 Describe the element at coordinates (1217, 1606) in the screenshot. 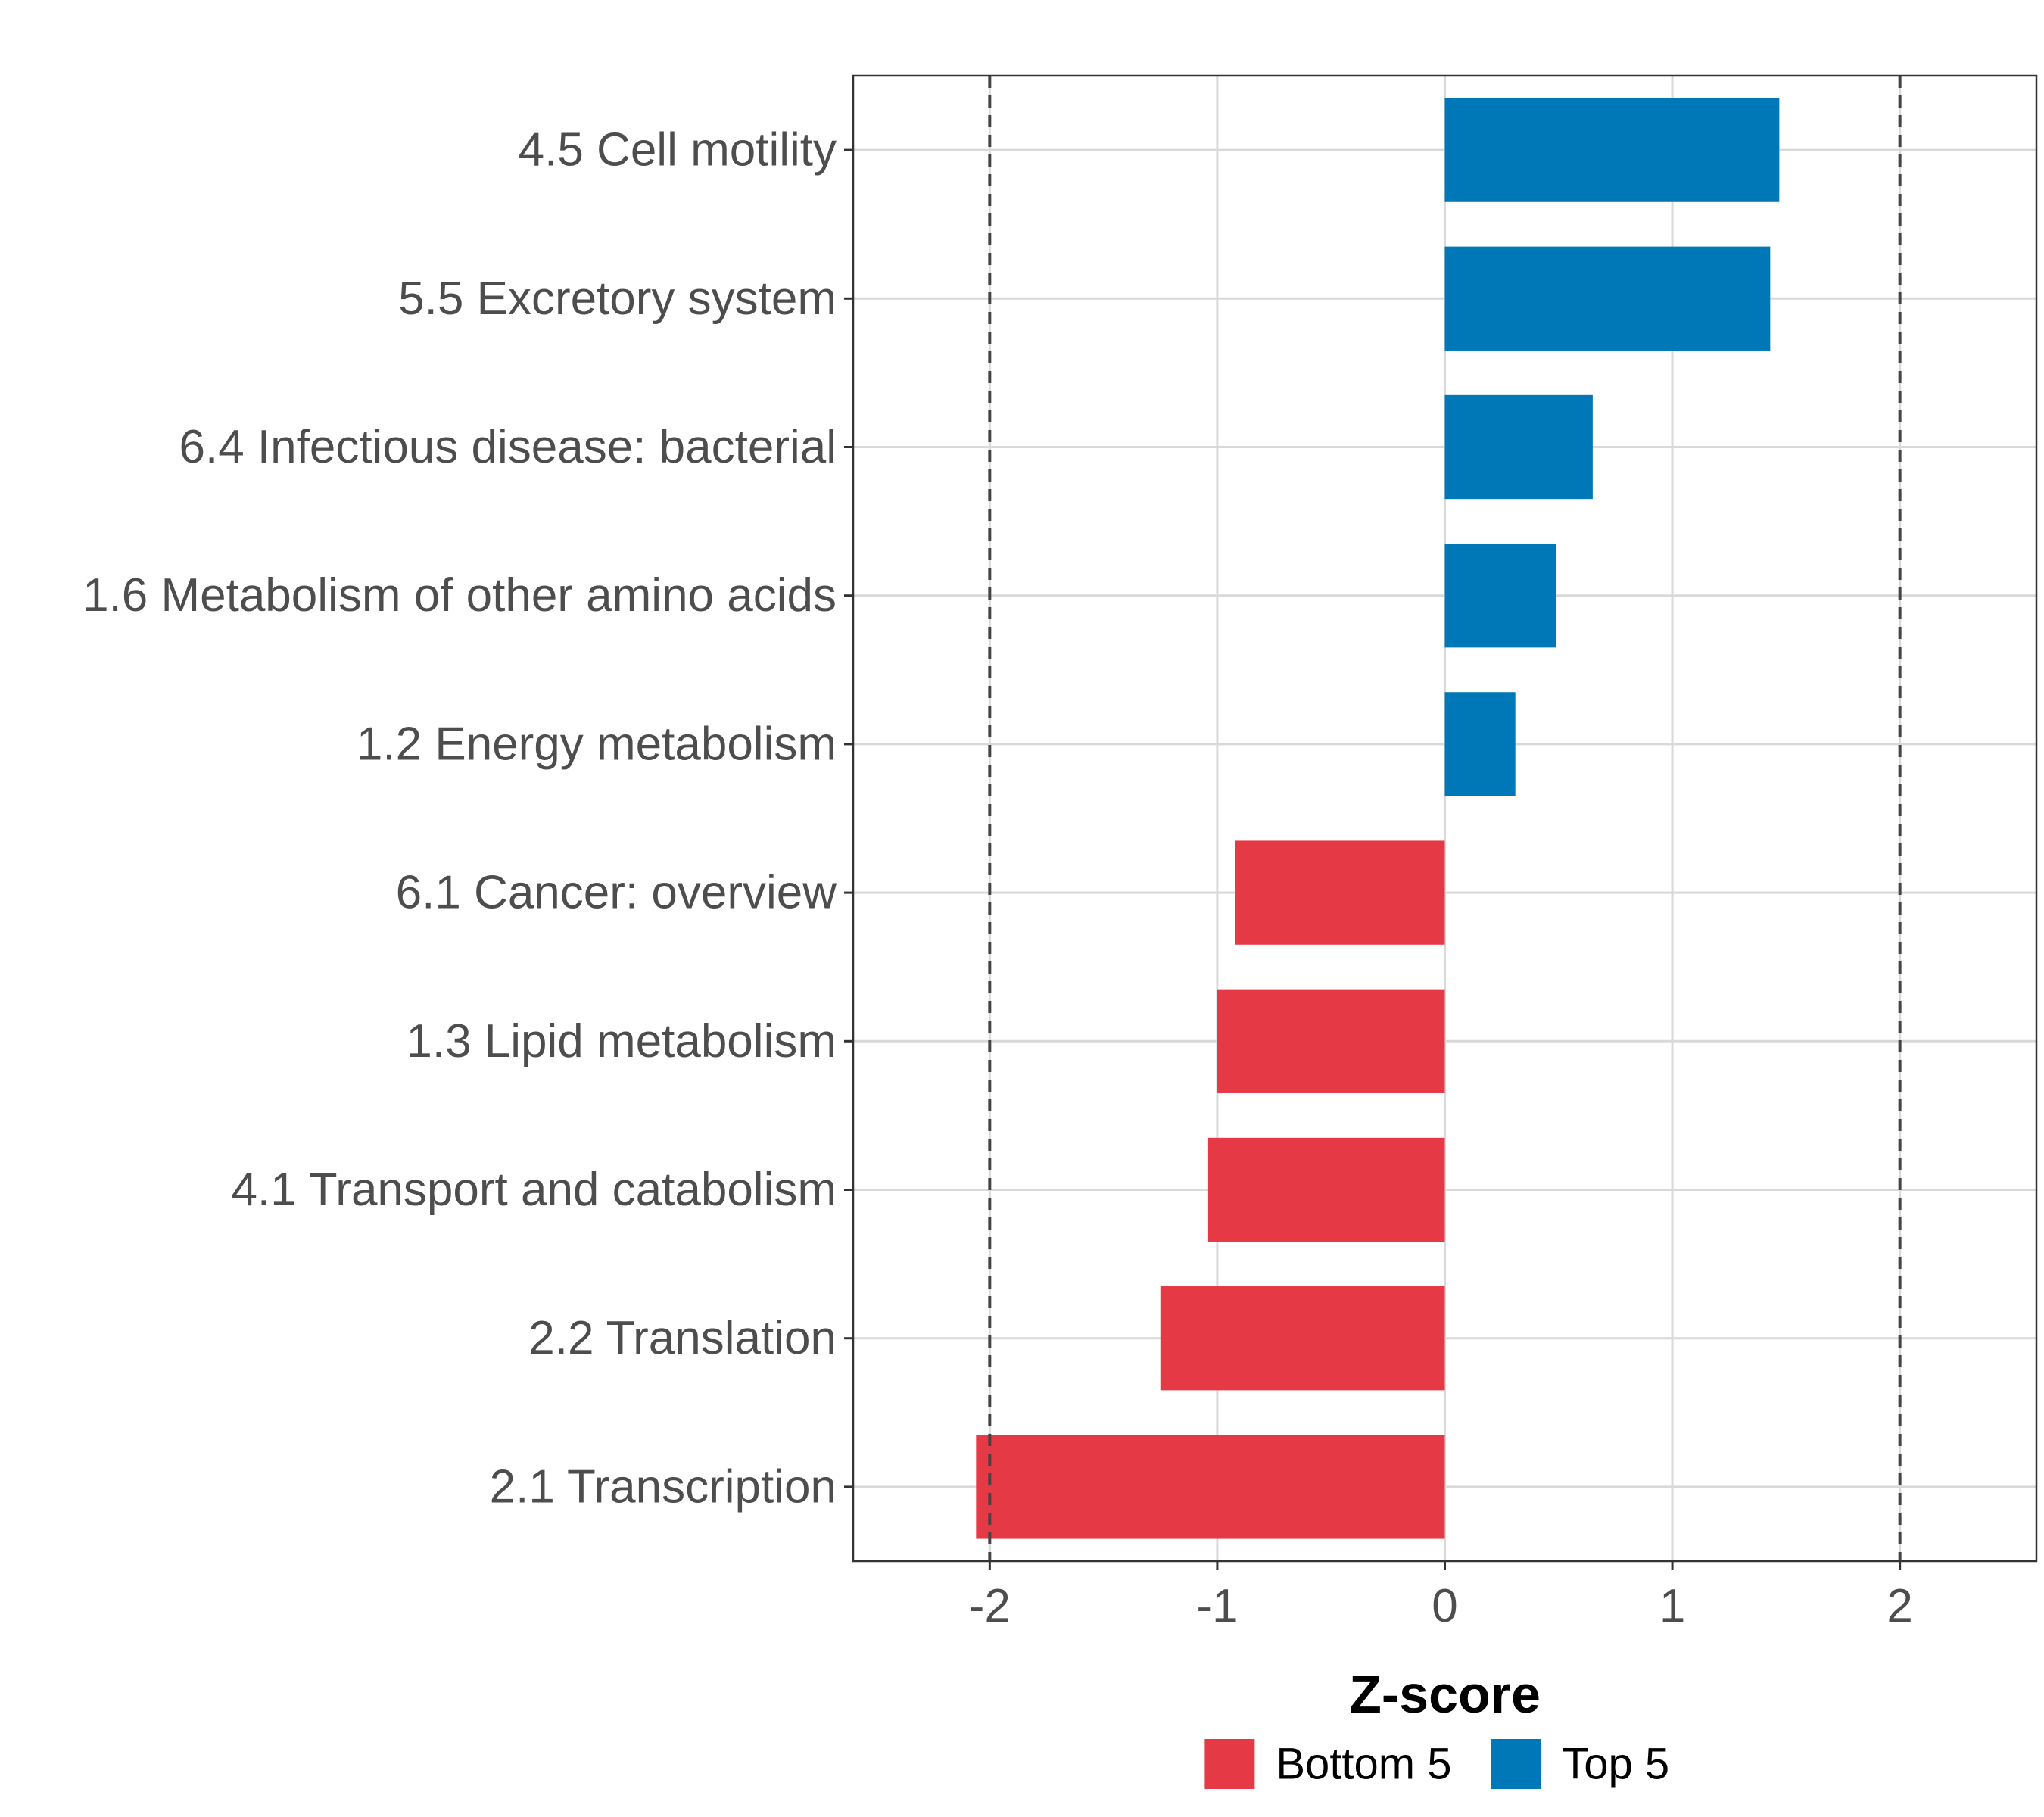

I see `x-tick-label: -1` at that location.